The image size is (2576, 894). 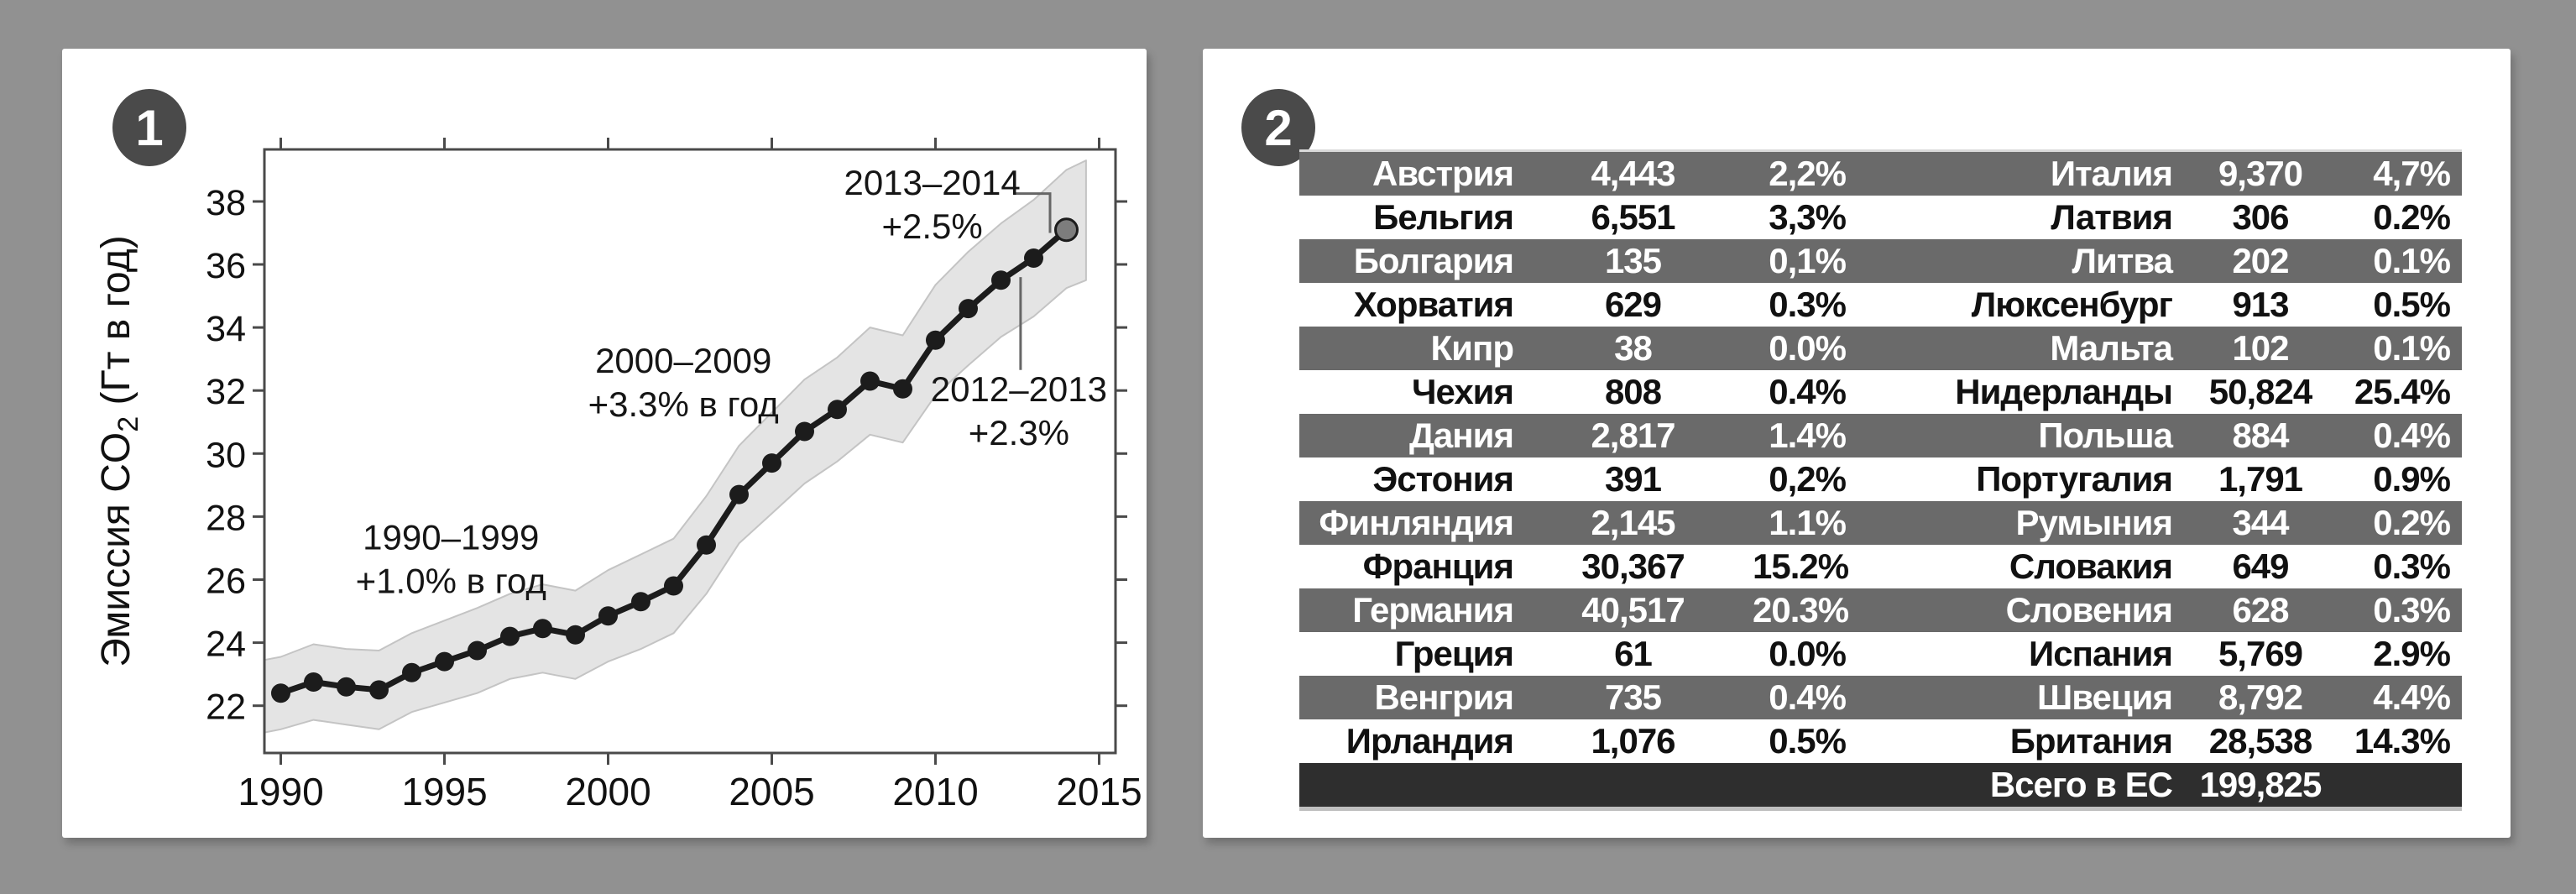 What do you see at coordinates (1019, 389) in the screenshot?
I see `chart-annotation: 2012–2013` at bounding box center [1019, 389].